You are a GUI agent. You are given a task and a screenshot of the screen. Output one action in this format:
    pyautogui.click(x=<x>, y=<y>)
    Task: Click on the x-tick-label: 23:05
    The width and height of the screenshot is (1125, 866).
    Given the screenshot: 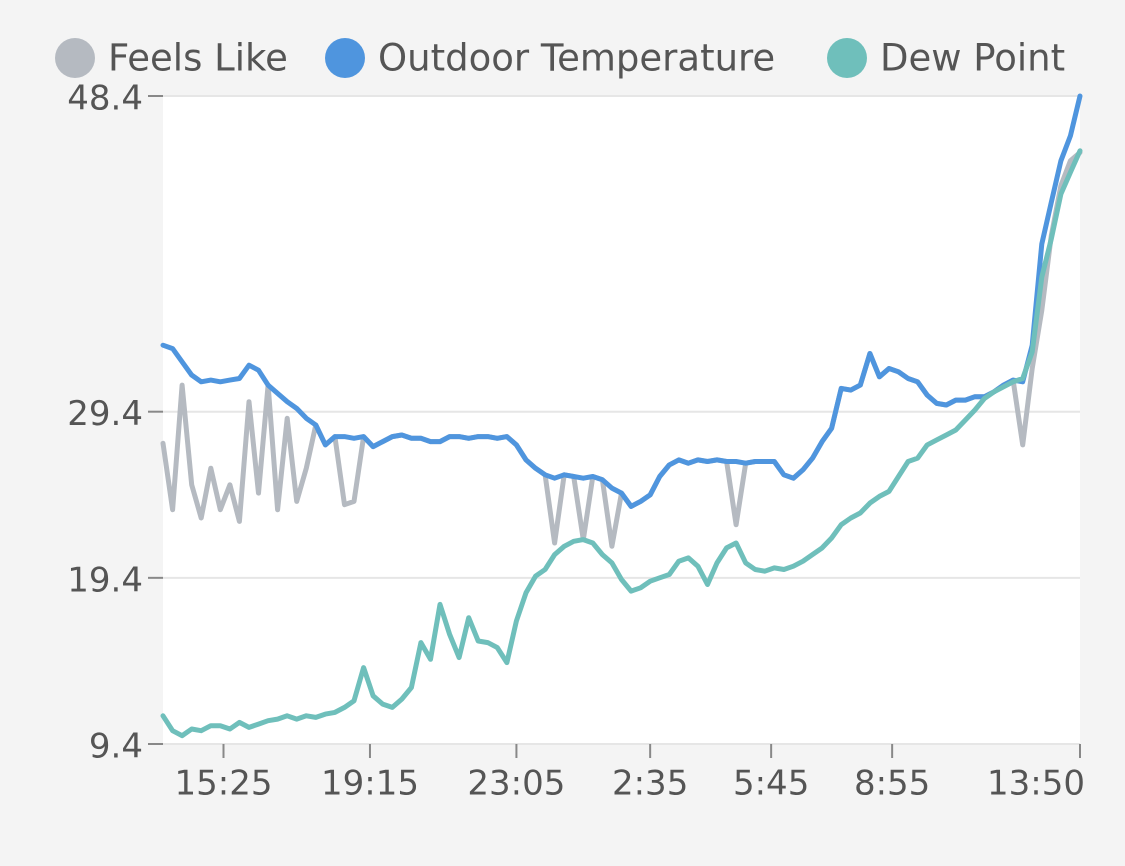 What is the action you would take?
    pyautogui.click(x=516, y=784)
    